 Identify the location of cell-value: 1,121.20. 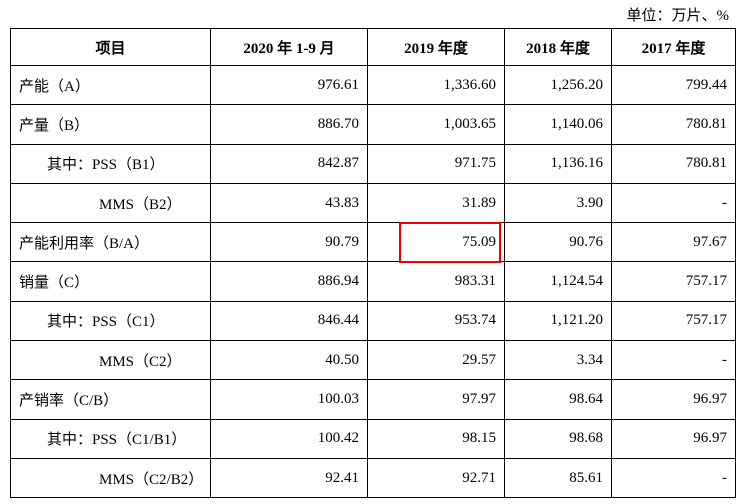
(558, 321).